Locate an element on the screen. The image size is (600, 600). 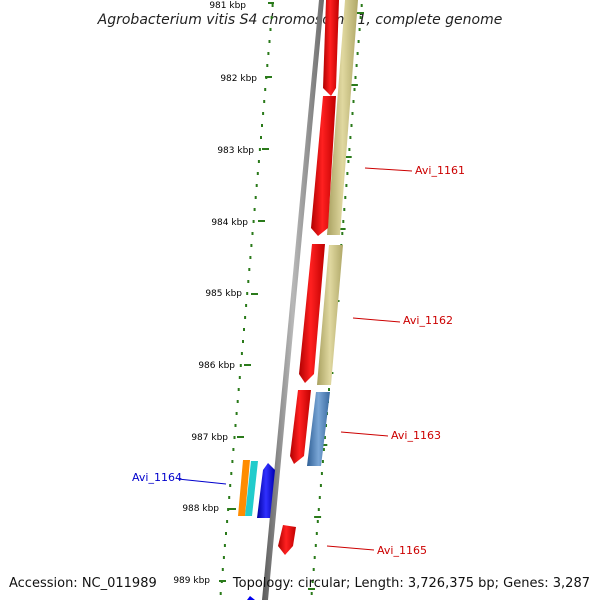
kbp-tick-984: 984 kbp is located at coordinates (238, 223).